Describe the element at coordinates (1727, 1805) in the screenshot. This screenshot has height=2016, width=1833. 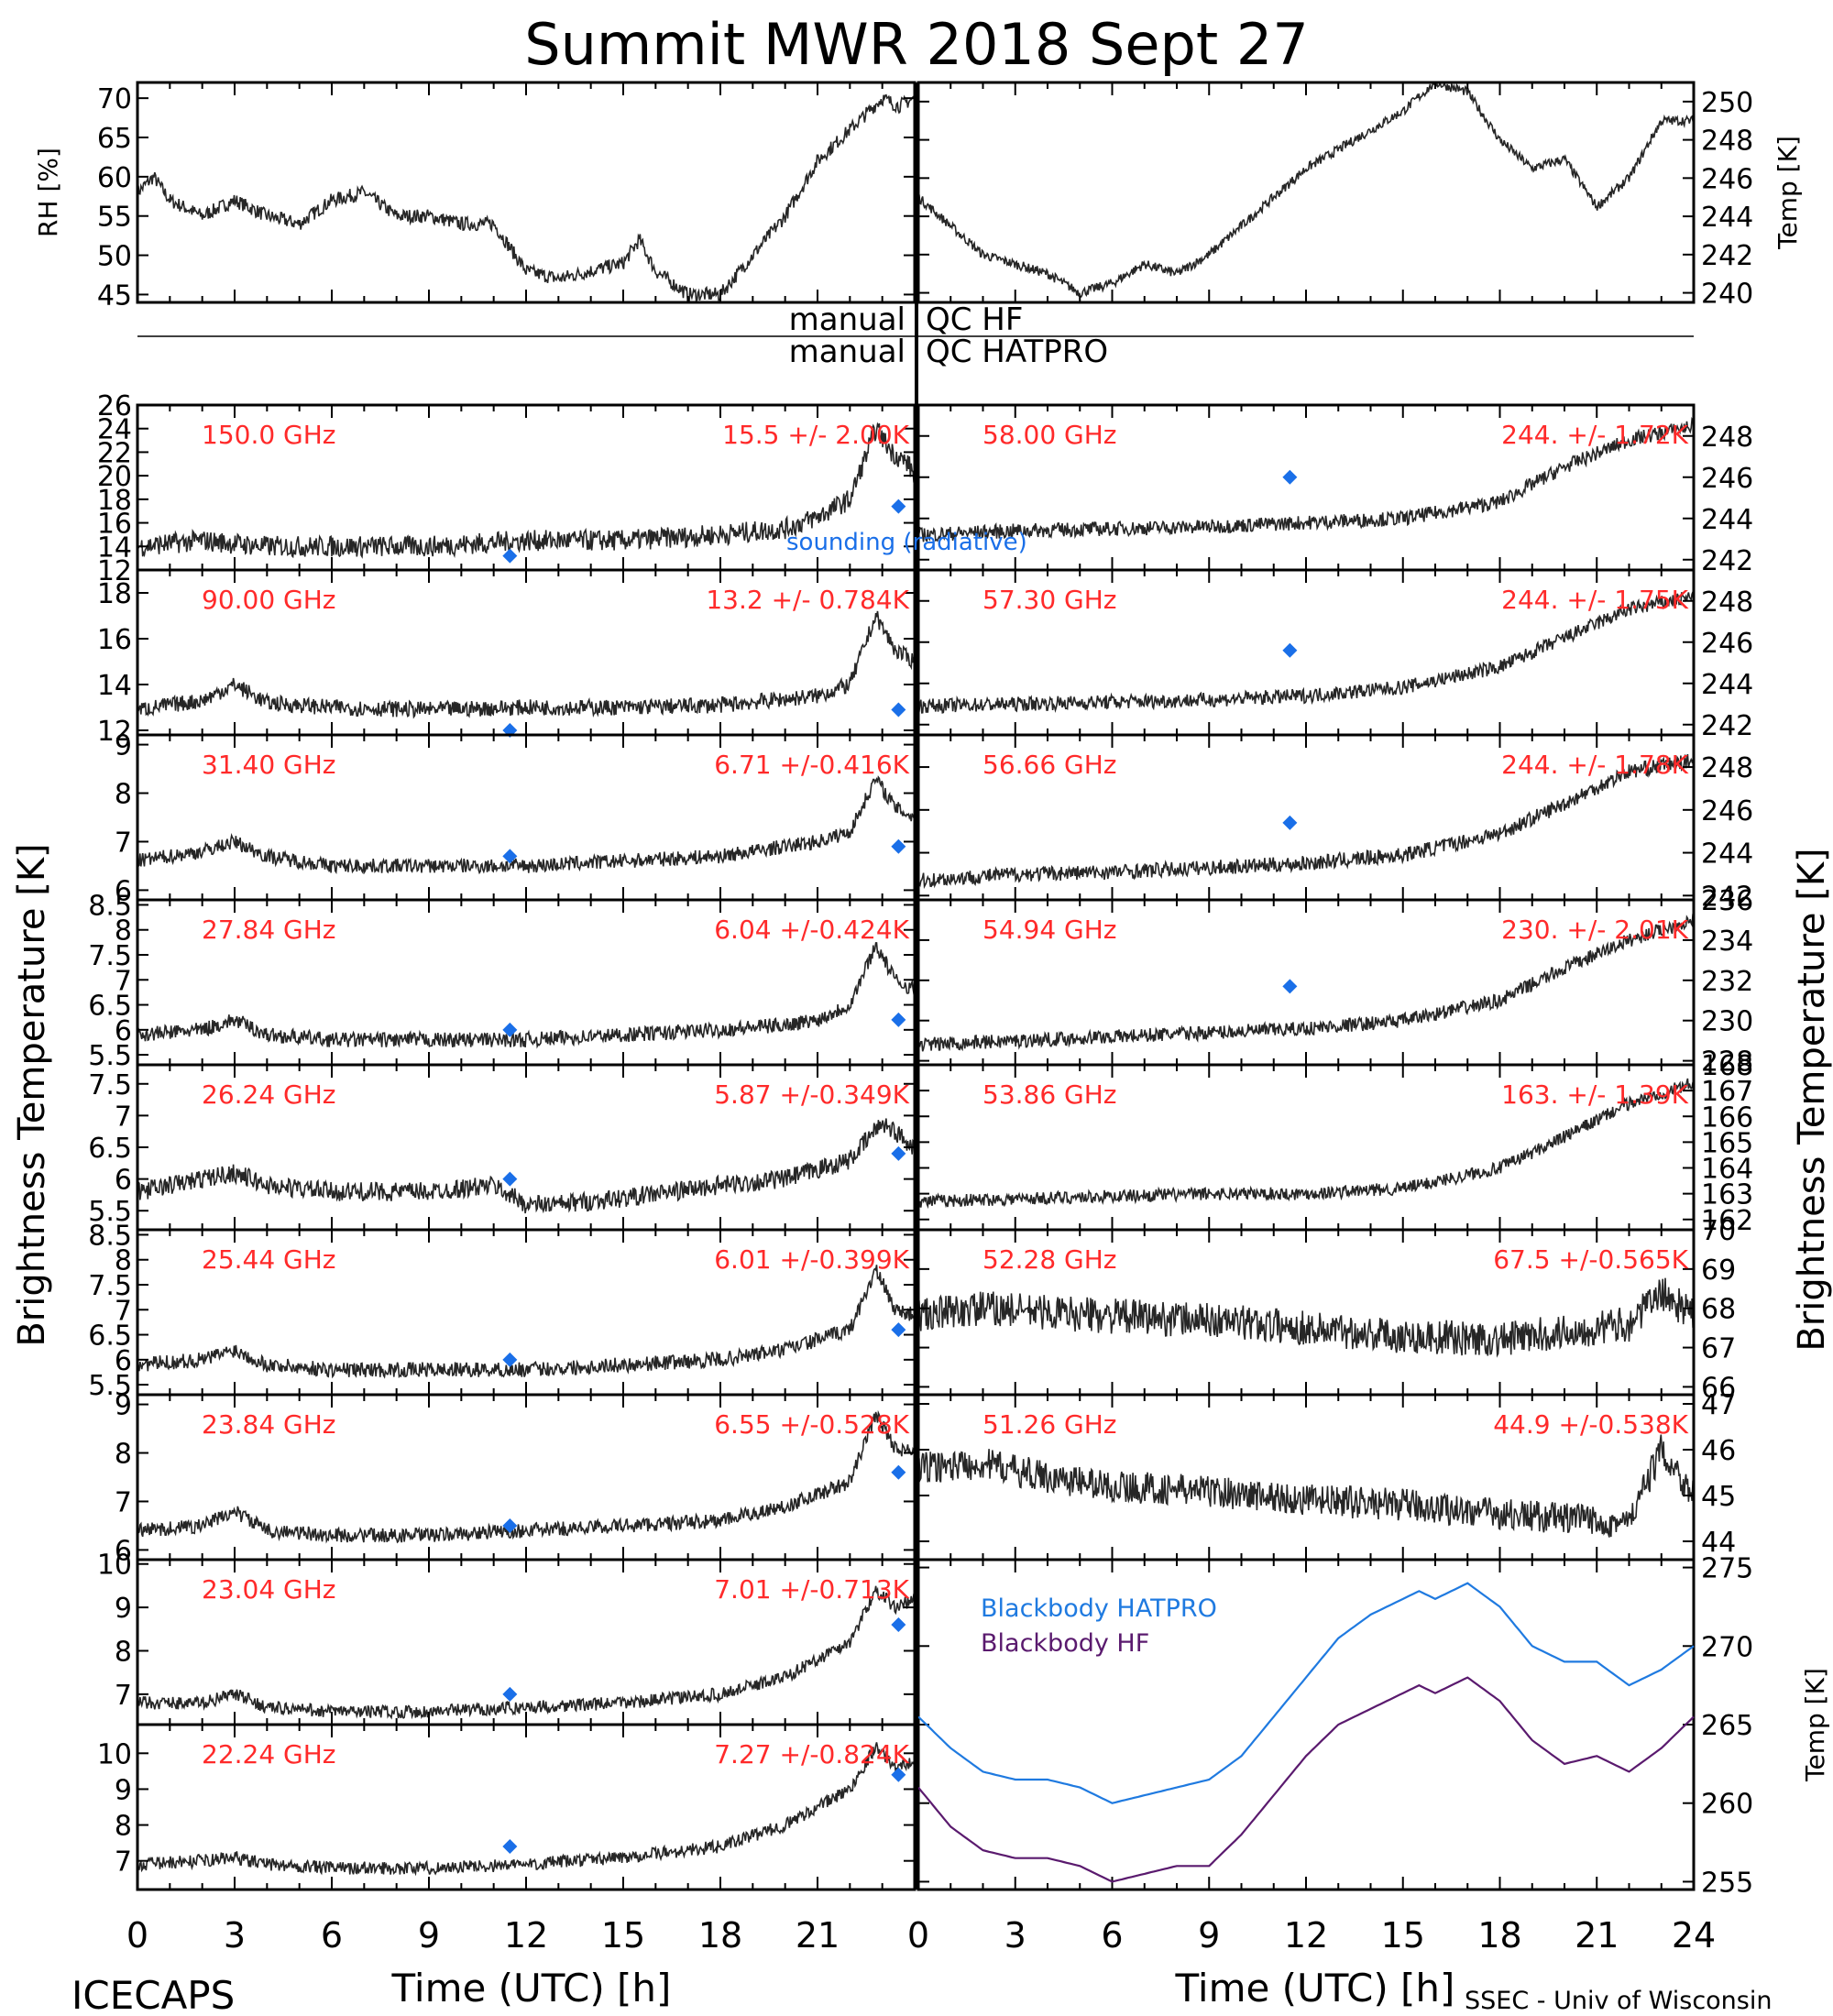
I see `y-tick-label: 260` at that location.